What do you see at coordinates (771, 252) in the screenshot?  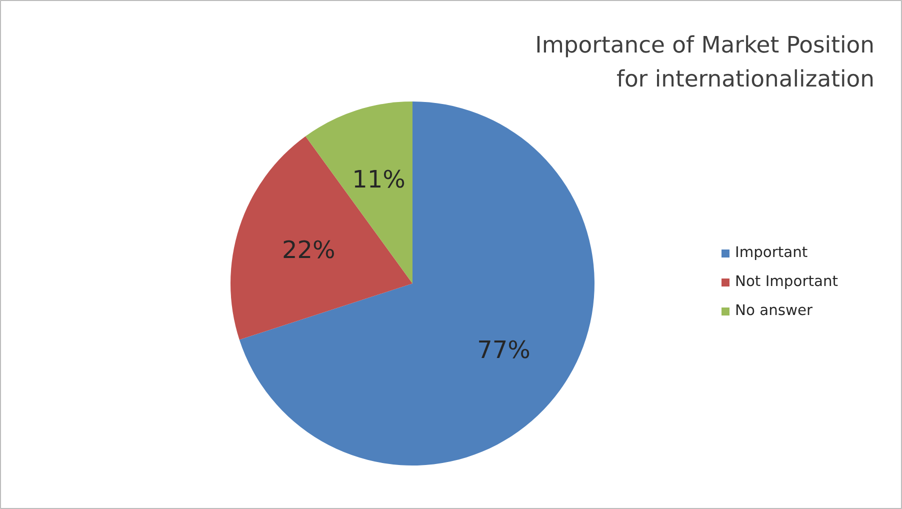 I see `legend-label: Important` at bounding box center [771, 252].